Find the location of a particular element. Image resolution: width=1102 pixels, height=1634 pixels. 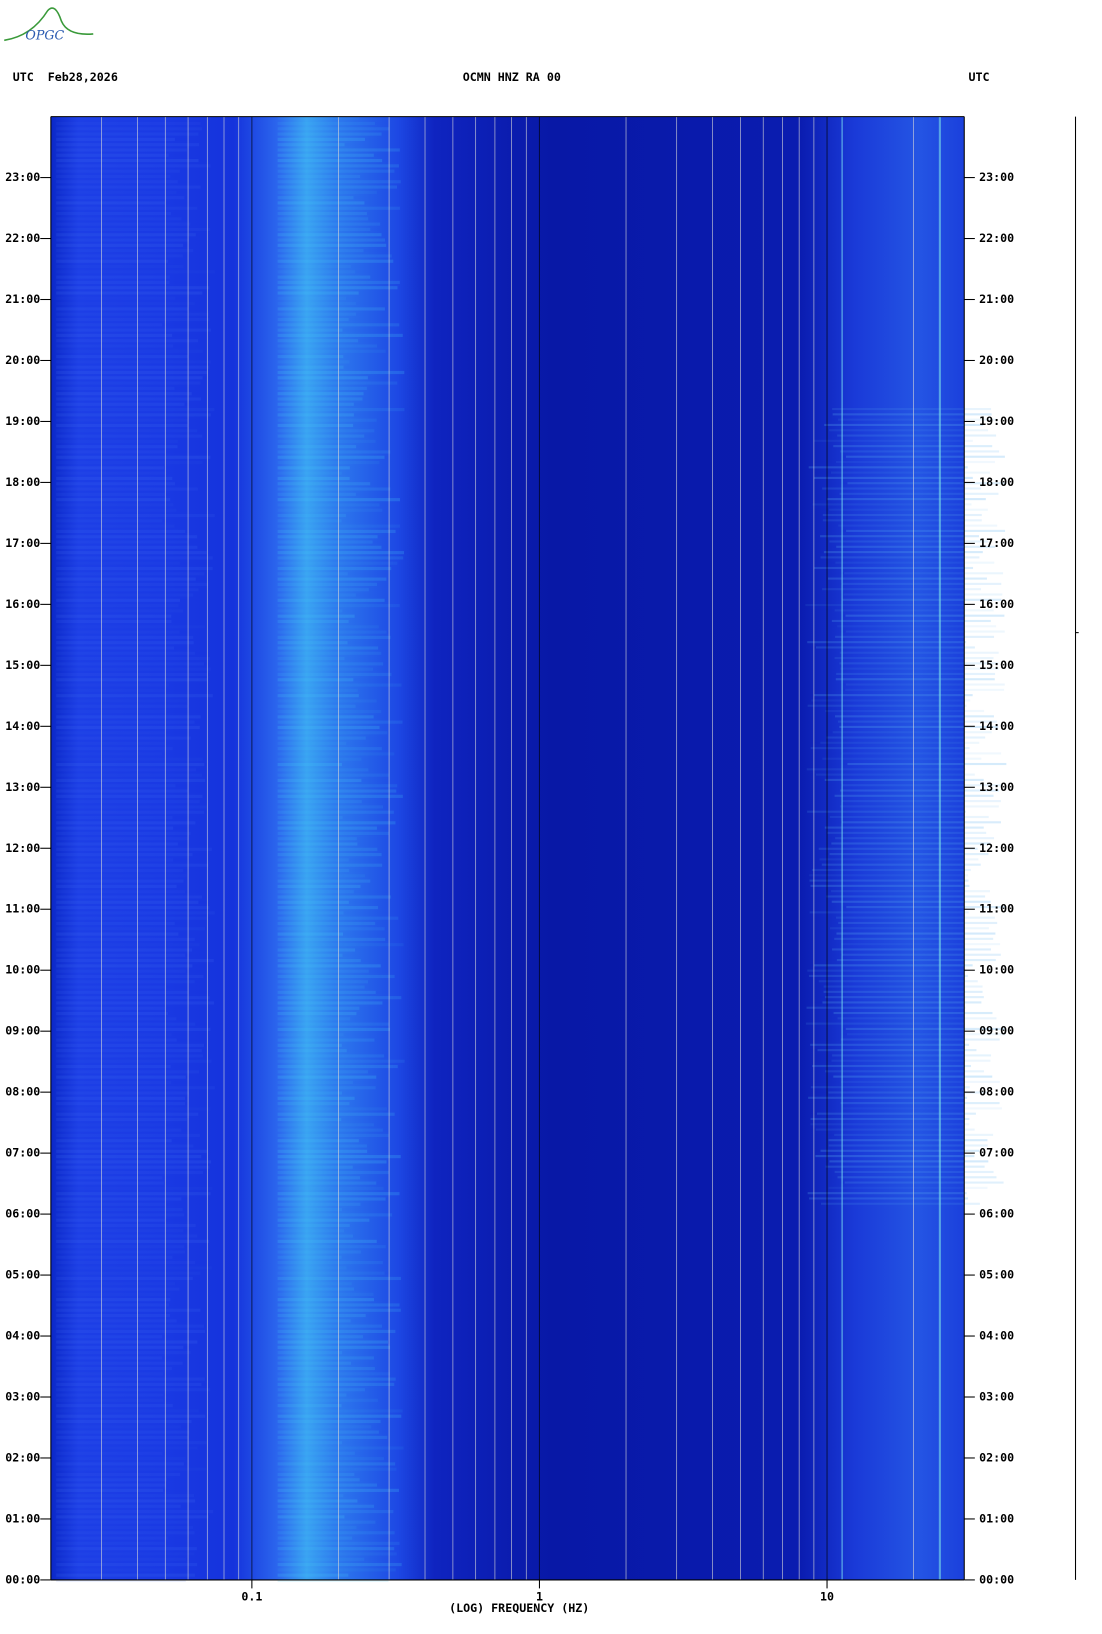

y-tick-label: 14:00 is located at coordinates (22, 726).